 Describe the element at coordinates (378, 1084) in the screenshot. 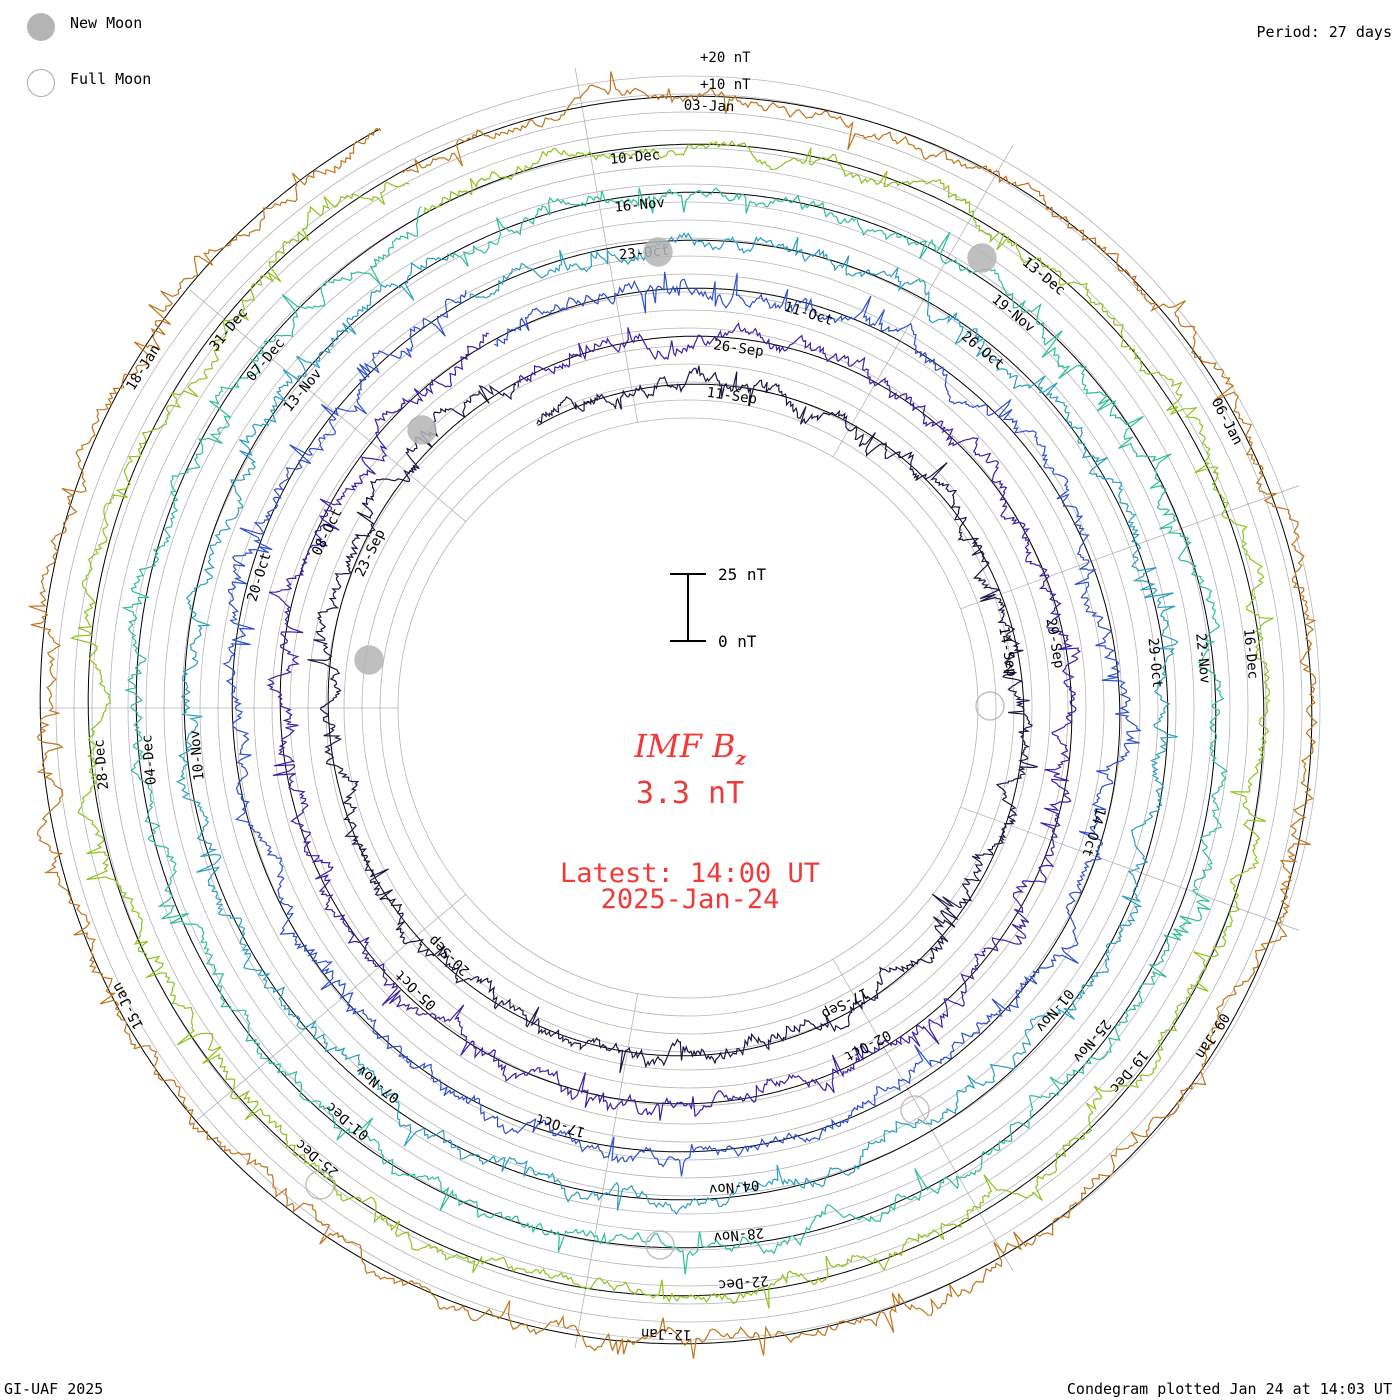

I see `date-label: 07-Nov` at that location.